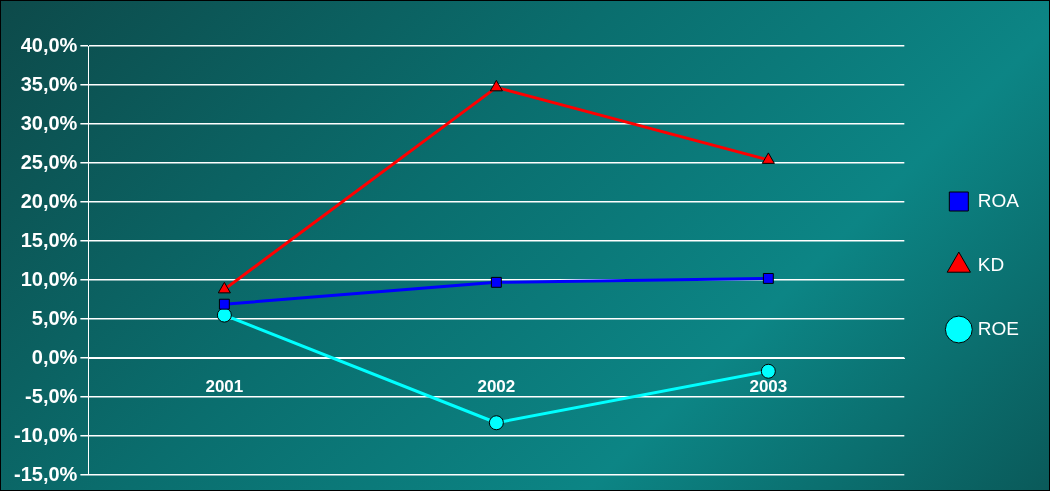  What do you see at coordinates (49, 122) in the screenshot?
I see `y-tick-label: 30,0%` at bounding box center [49, 122].